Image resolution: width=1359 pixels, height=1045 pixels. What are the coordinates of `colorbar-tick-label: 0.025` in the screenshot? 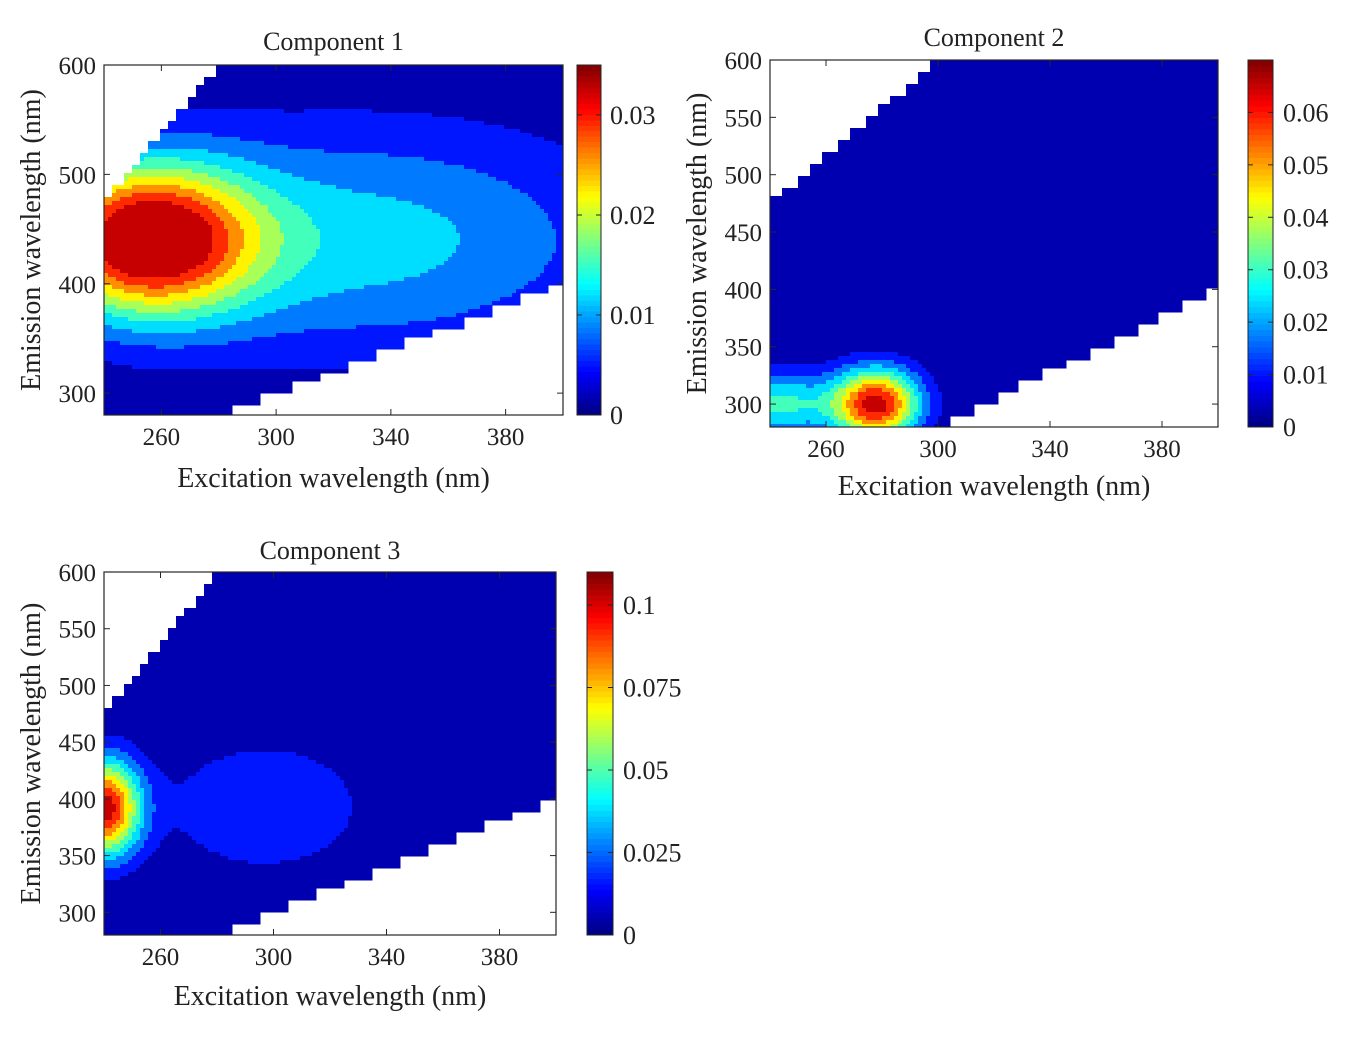 It's located at (652, 853).